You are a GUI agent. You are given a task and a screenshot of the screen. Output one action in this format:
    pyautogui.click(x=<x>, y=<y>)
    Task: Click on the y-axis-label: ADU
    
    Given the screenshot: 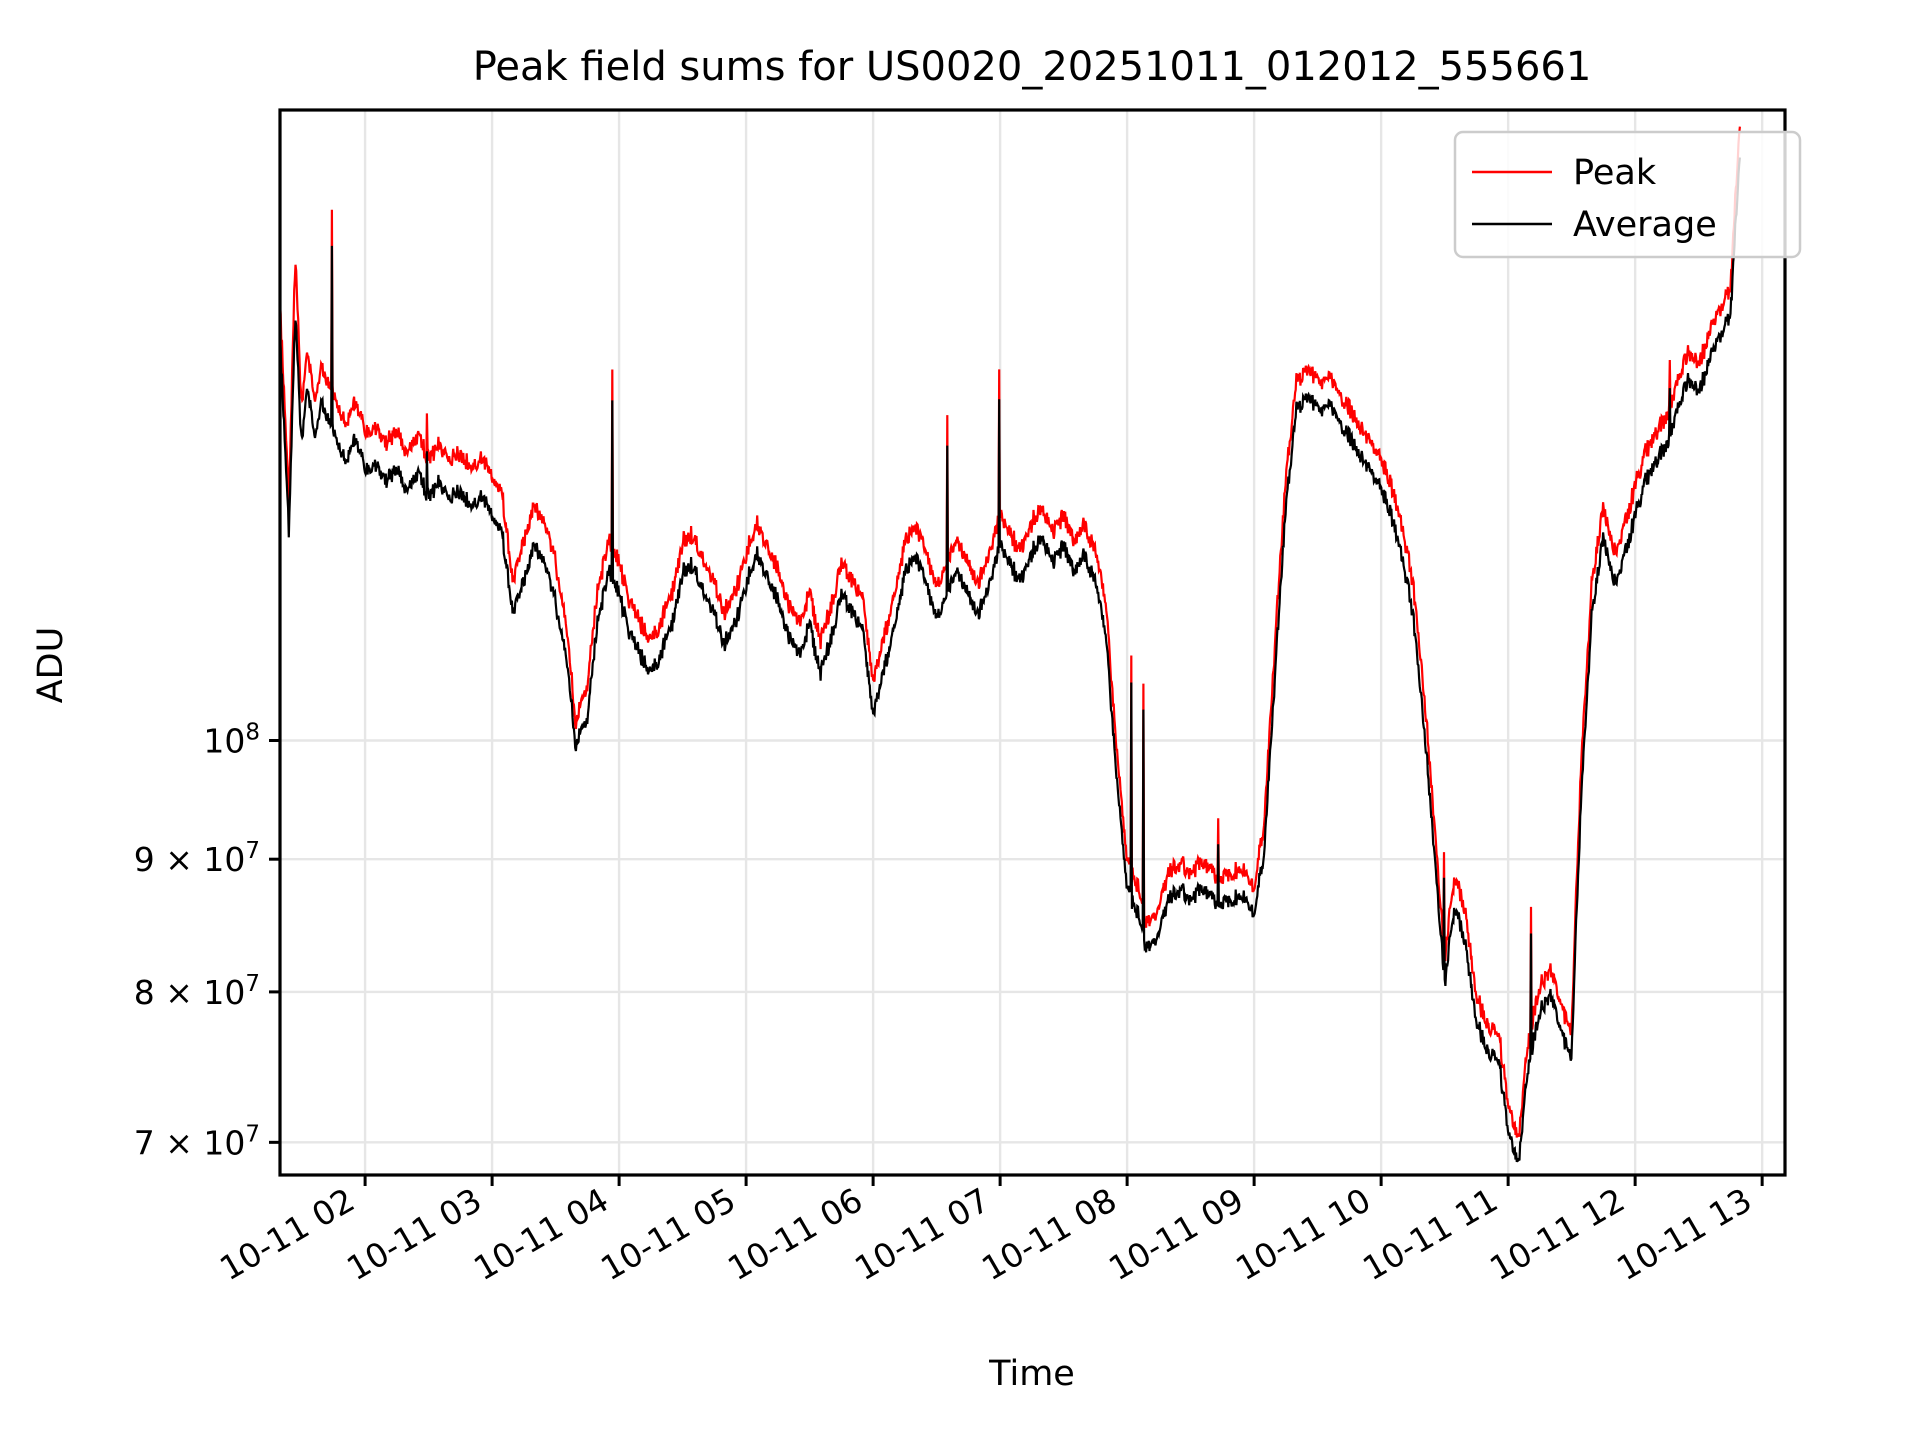 What is the action you would take?
    pyautogui.click(x=51, y=665)
    